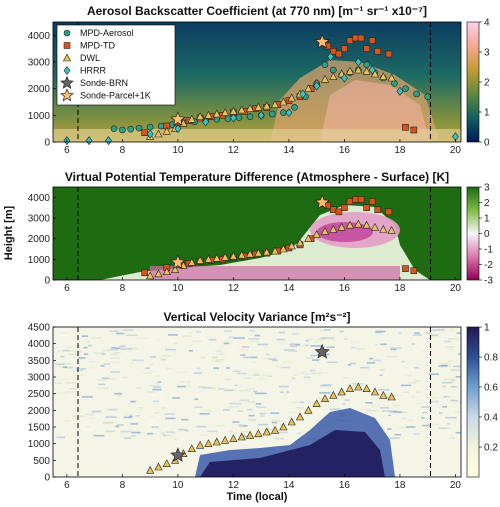 This screenshot has height=507, width=500. I want to click on panel2-xtick-label: 8, so click(123, 288).